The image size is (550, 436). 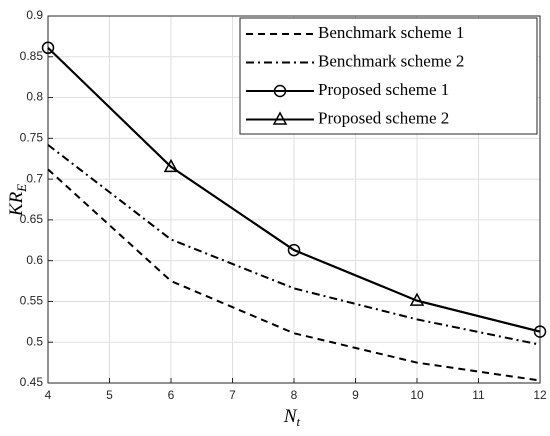 I want to click on y-tick-label: 0.6, so click(x=34, y=260).